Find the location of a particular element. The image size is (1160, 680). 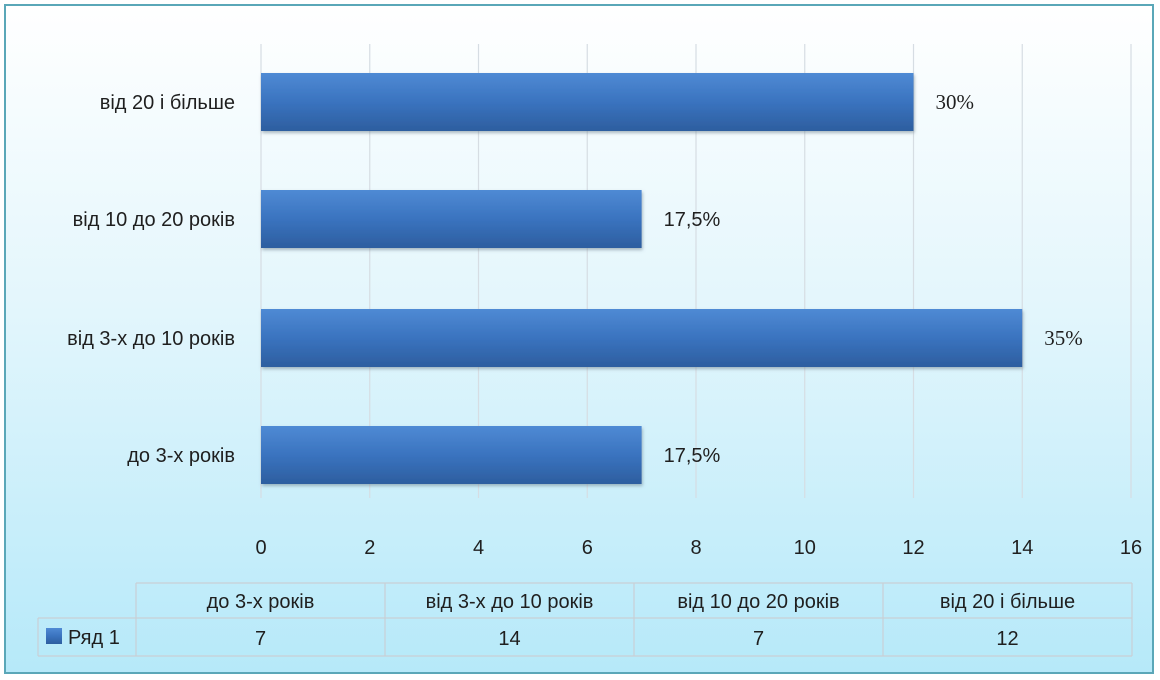

table-header: від 3-х до 10 років is located at coordinates (510, 602).